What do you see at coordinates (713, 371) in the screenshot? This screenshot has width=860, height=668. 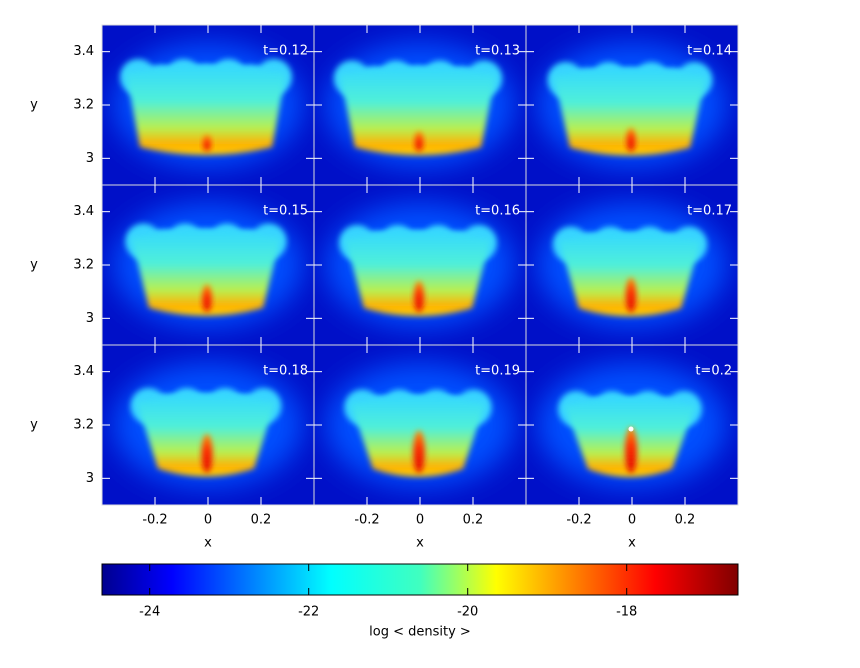 I see `panel-label: t=0.2` at bounding box center [713, 371].